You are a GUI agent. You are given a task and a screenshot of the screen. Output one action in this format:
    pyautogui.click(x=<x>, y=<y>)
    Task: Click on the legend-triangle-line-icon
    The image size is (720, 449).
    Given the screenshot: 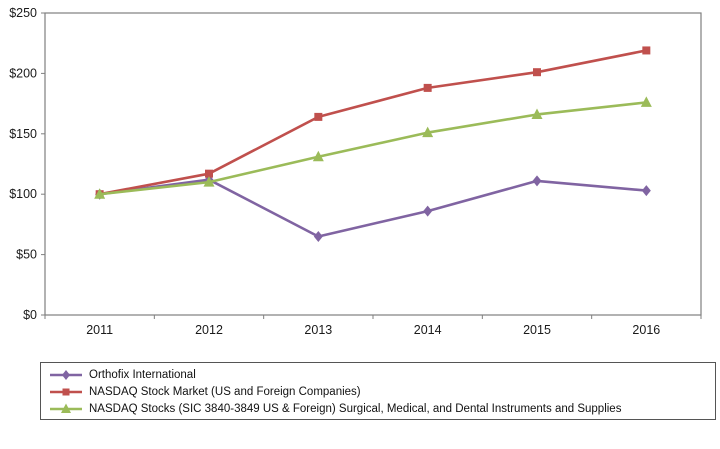 What is the action you would take?
    pyautogui.click(x=66, y=408)
    